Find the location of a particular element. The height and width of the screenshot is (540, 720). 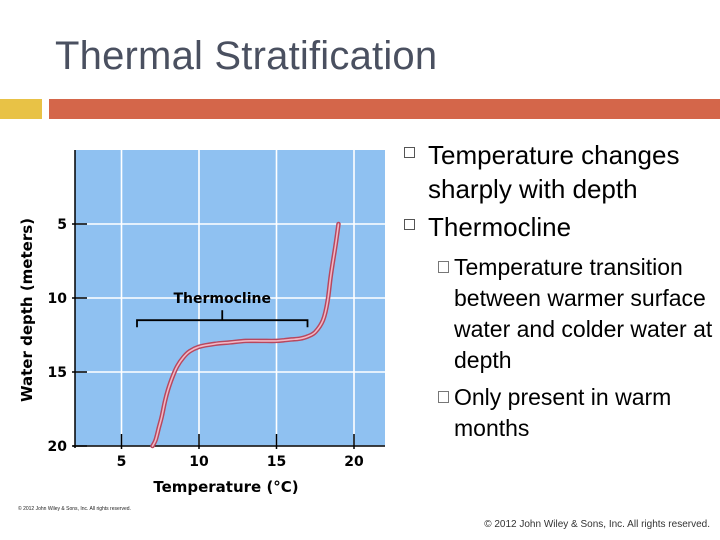

sub-bullet-item: Only present in warm months is located at coordinates (557, 413).